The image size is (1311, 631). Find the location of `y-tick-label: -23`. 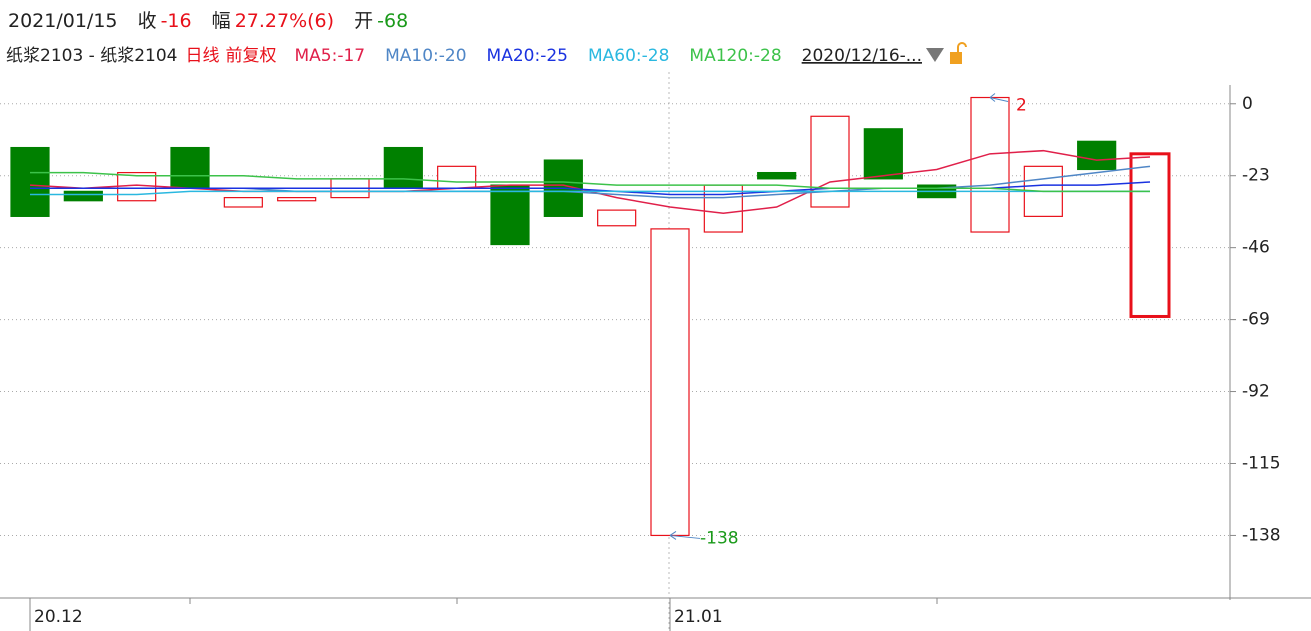

y-tick-label: -23 is located at coordinates (1256, 176).